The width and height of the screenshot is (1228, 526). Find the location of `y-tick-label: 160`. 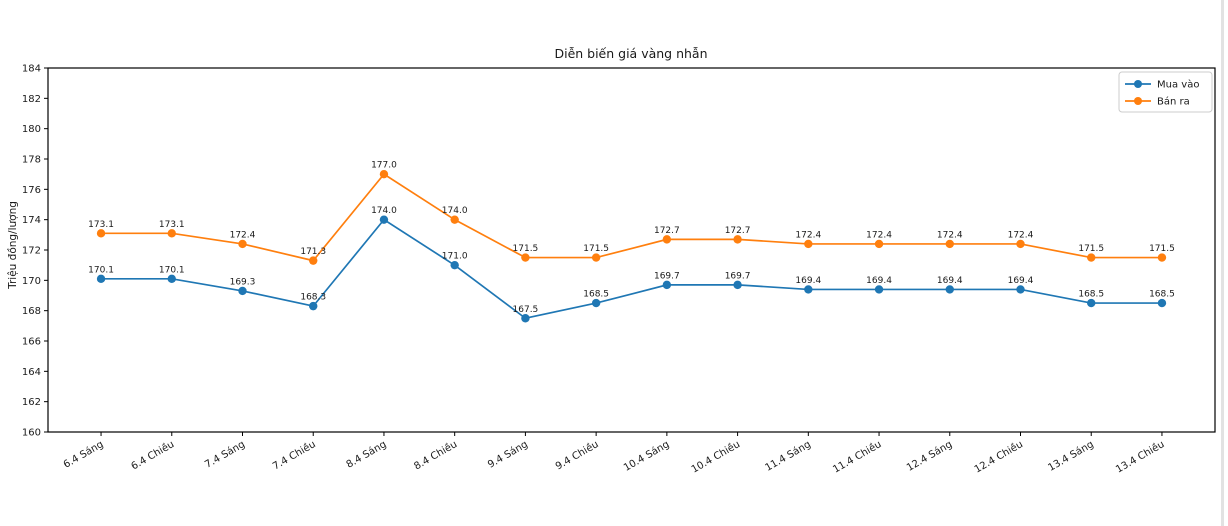

y-tick-label: 160 is located at coordinates (31, 433).